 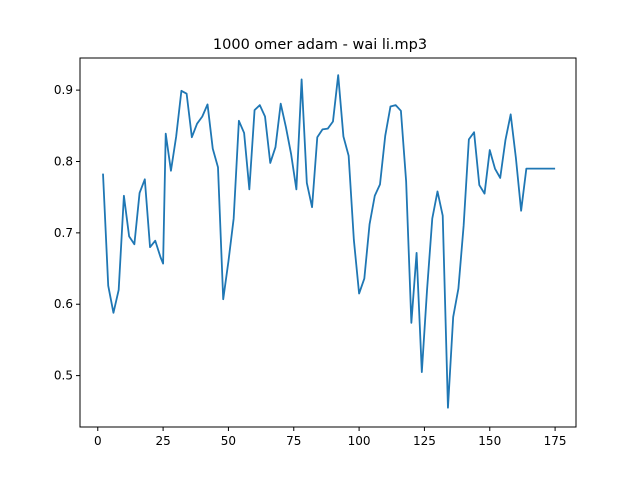 What do you see at coordinates (293, 441) in the screenshot?
I see `x-tick-label: 75` at bounding box center [293, 441].